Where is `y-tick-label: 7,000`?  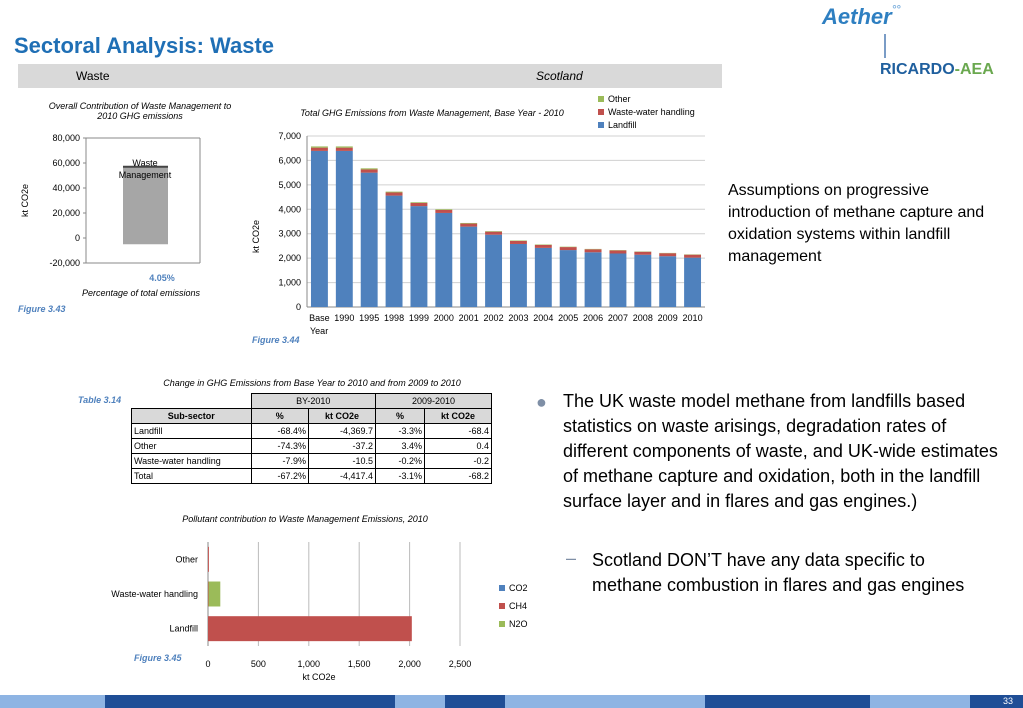 y-tick-label: 7,000 is located at coordinates (289, 136).